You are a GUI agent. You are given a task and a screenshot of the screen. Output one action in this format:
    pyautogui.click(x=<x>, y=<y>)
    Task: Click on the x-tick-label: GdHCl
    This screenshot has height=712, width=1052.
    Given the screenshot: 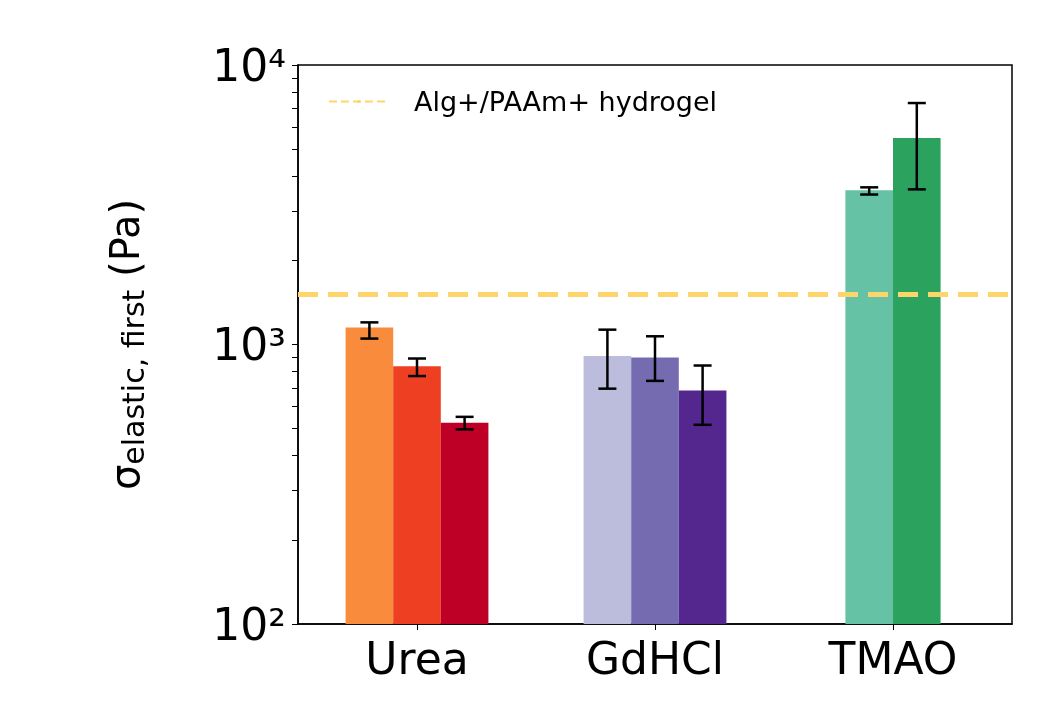 What is the action you would take?
    pyautogui.click(x=655, y=658)
    